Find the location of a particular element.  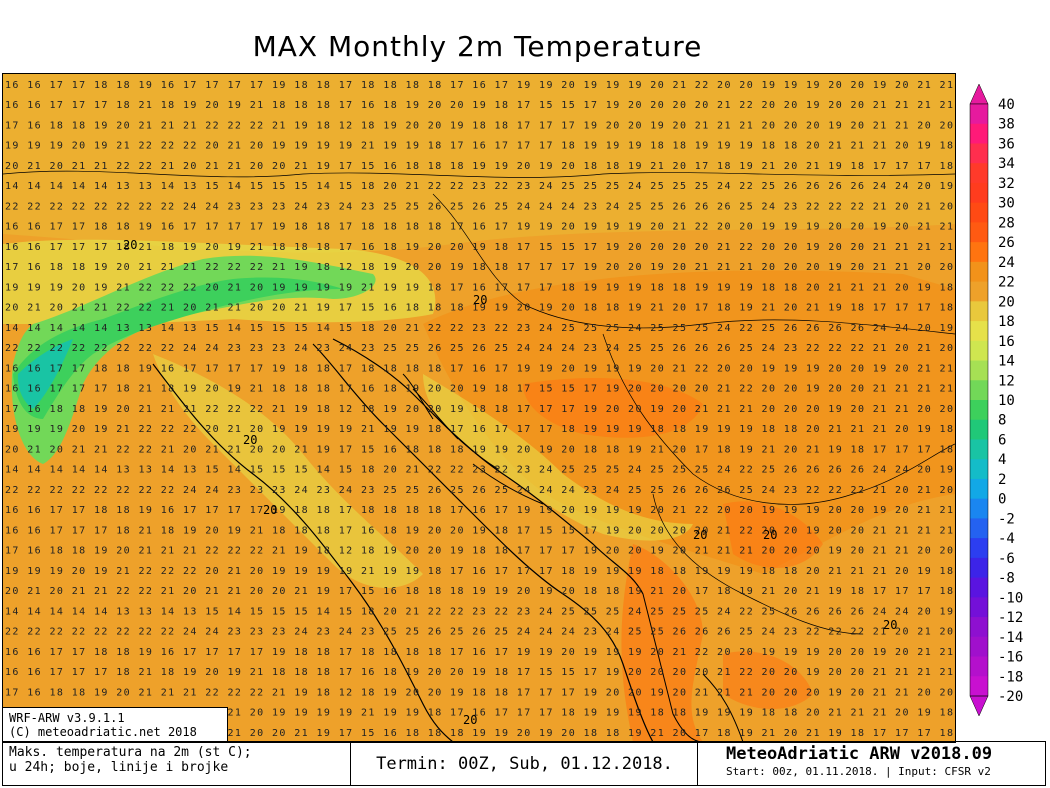

colorbar-tick-label: 24 is located at coordinates (1006, 263).